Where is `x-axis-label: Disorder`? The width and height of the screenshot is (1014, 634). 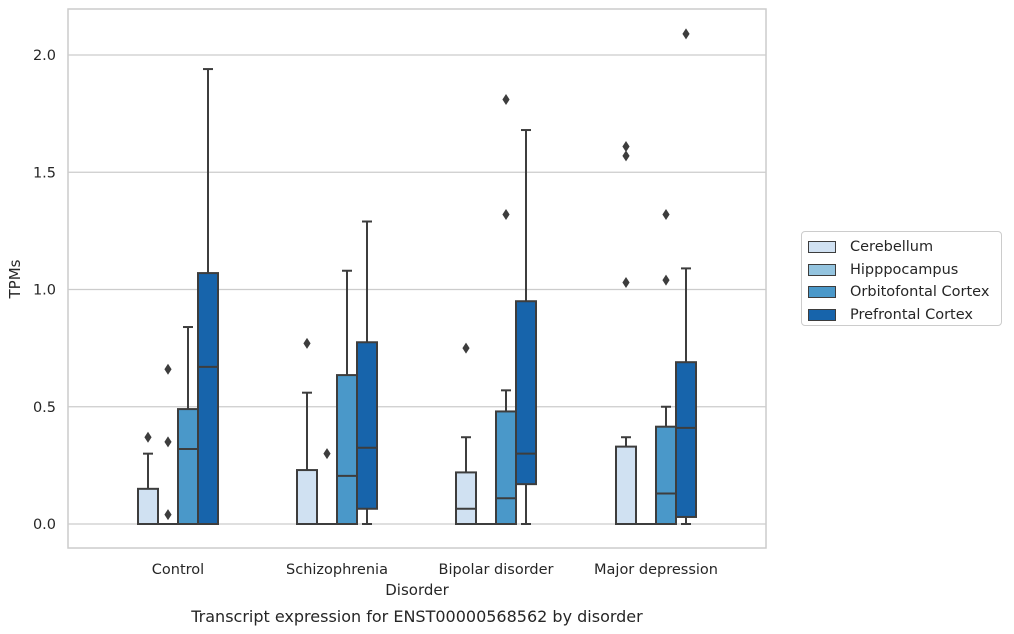 x-axis-label: Disorder is located at coordinates (417, 590).